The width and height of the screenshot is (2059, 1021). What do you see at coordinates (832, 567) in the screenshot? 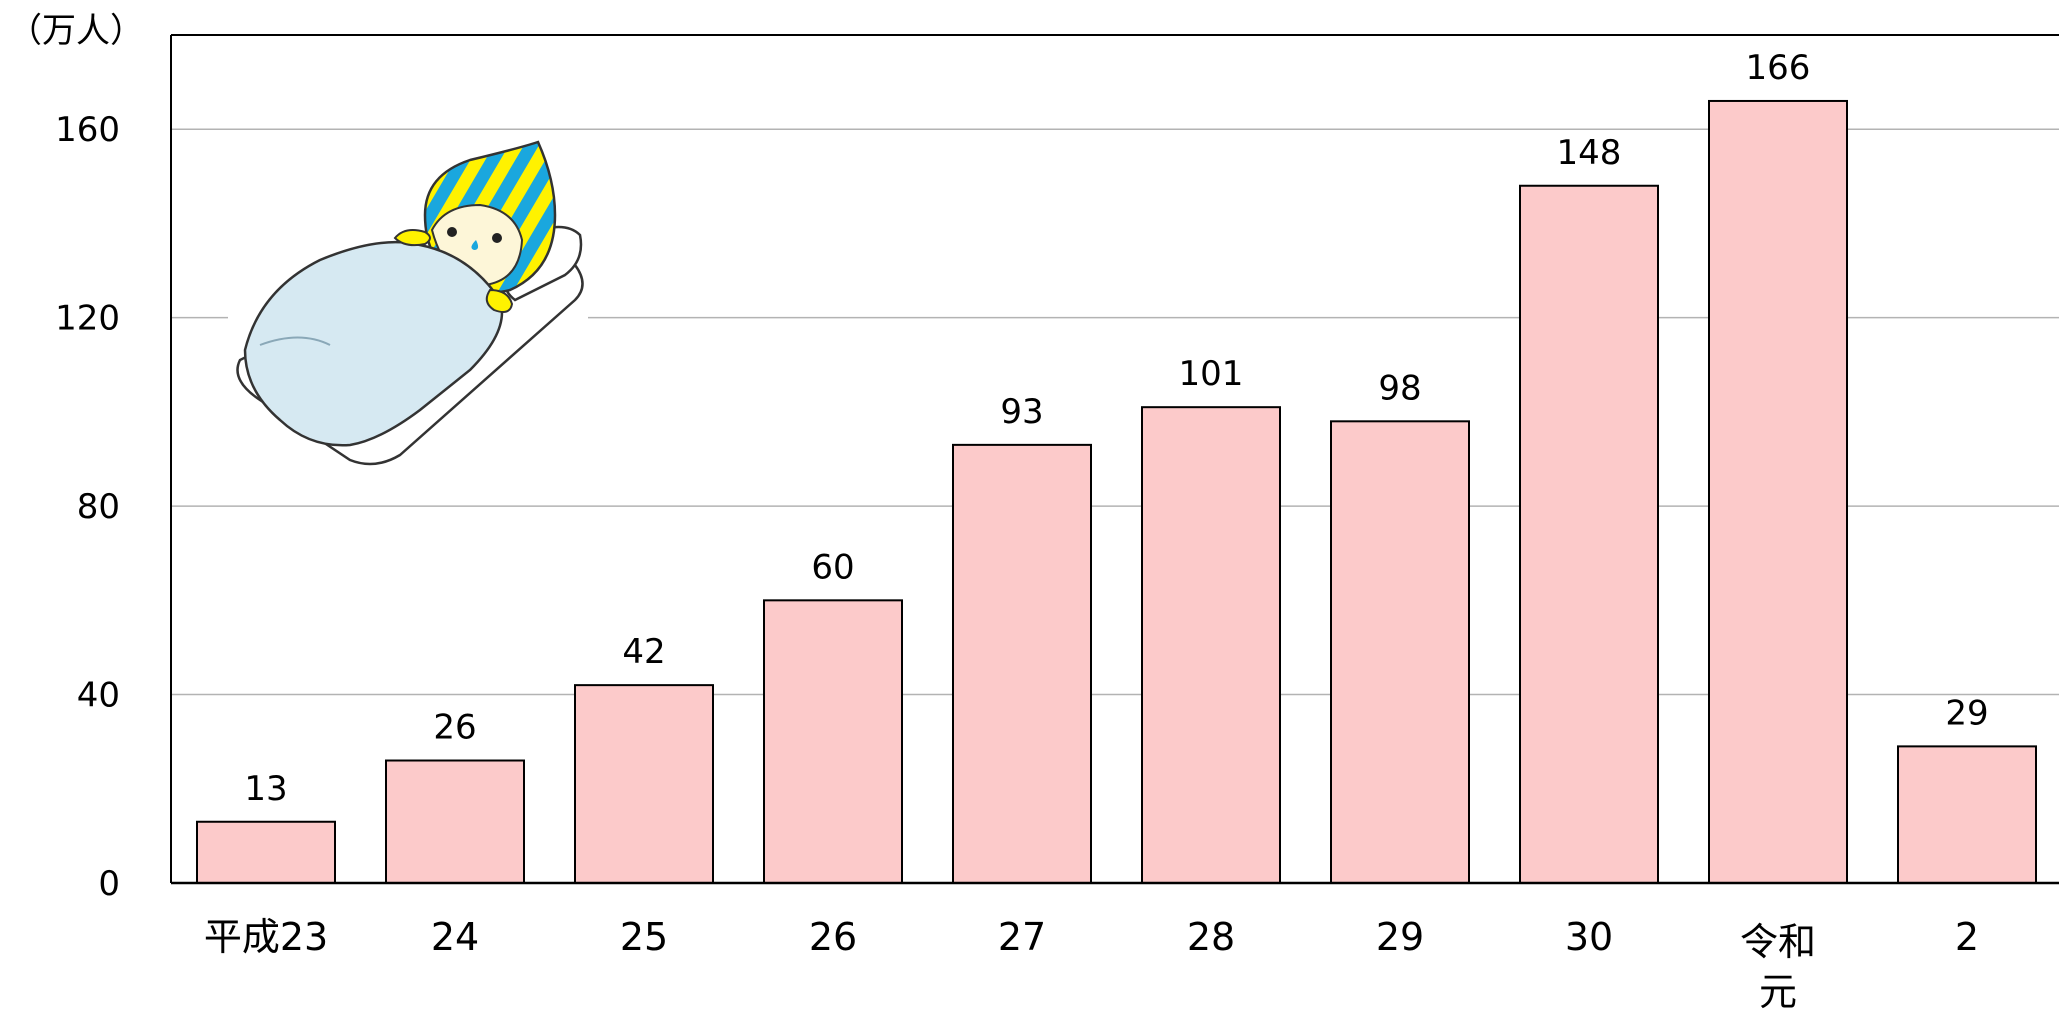
I see `data-label: 60` at bounding box center [832, 567].